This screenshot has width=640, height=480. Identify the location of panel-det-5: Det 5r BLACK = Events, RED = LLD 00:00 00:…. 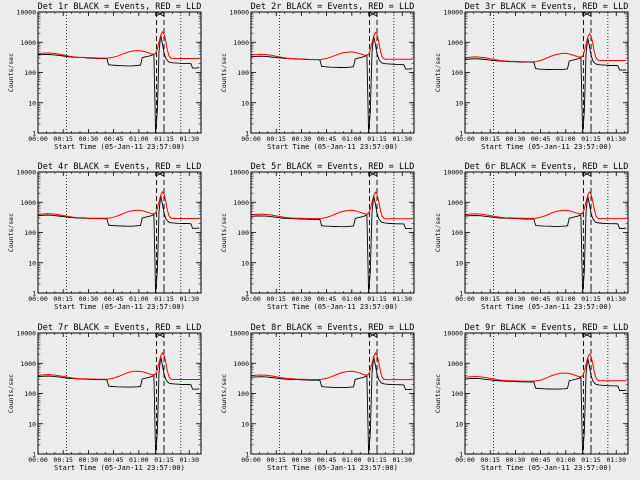
(317, 236).